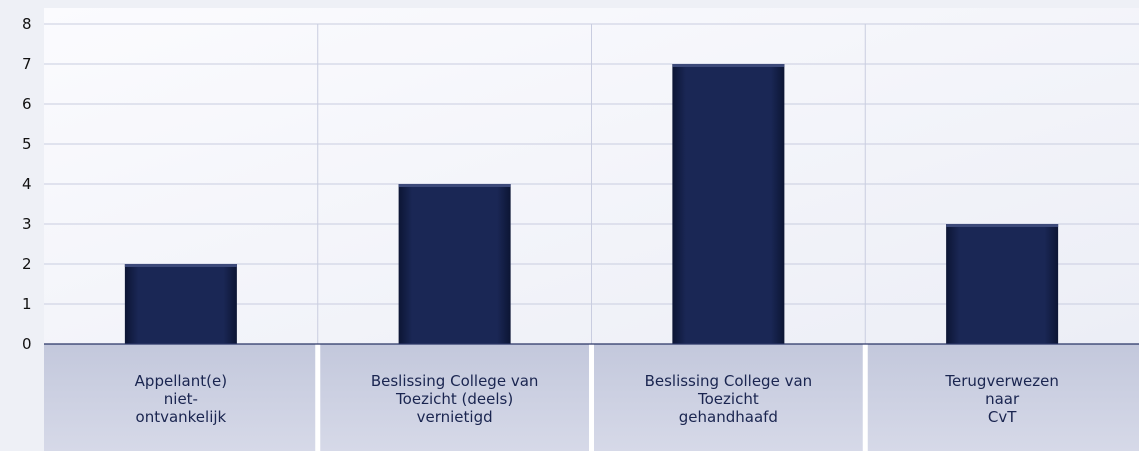 The image size is (1139, 451). What do you see at coordinates (27, 224) in the screenshot?
I see `y-tick-label: 3` at bounding box center [27, 224].